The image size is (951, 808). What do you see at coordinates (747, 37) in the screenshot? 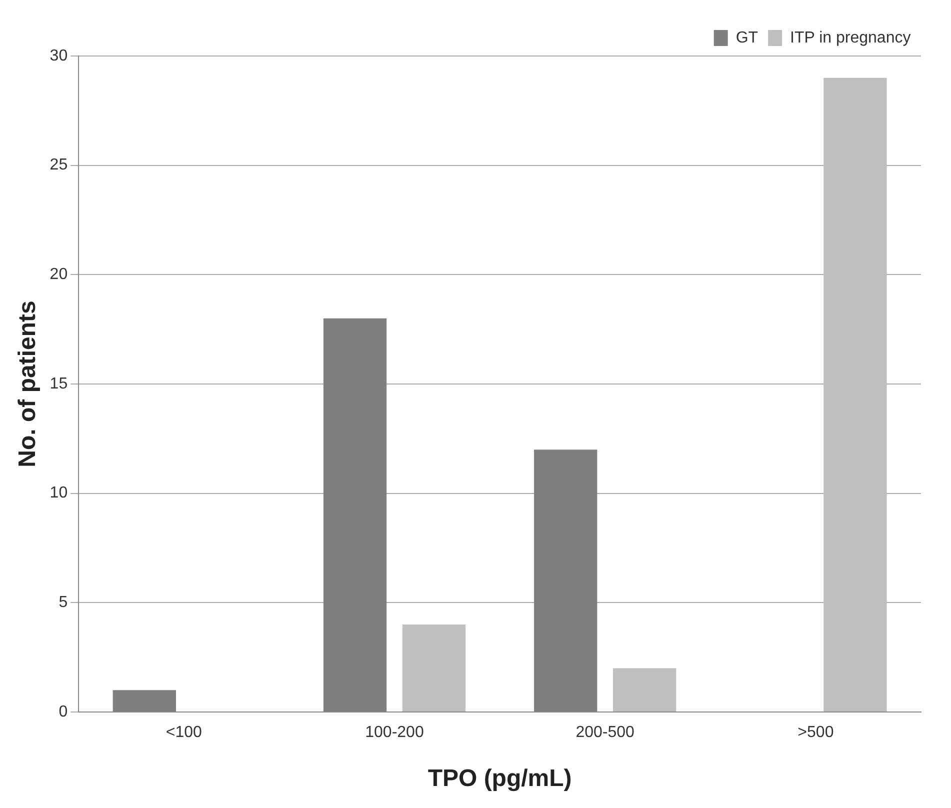
I see `legend-label: GT` at bounding box center [747, 37].